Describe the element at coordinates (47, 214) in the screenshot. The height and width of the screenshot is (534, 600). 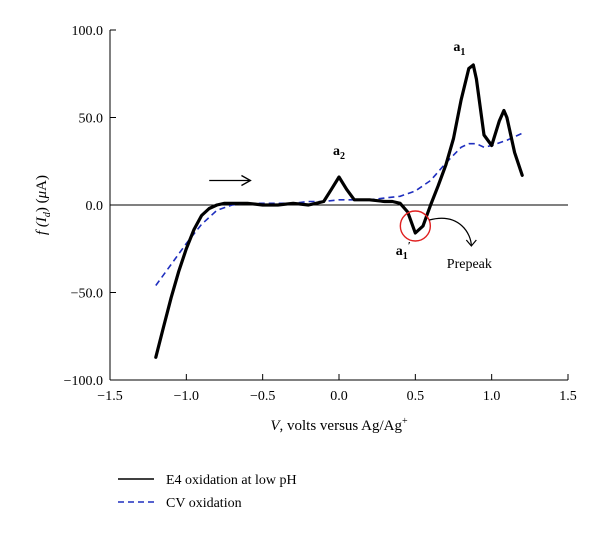
I see `y-axis-title-sub: d` at that location.